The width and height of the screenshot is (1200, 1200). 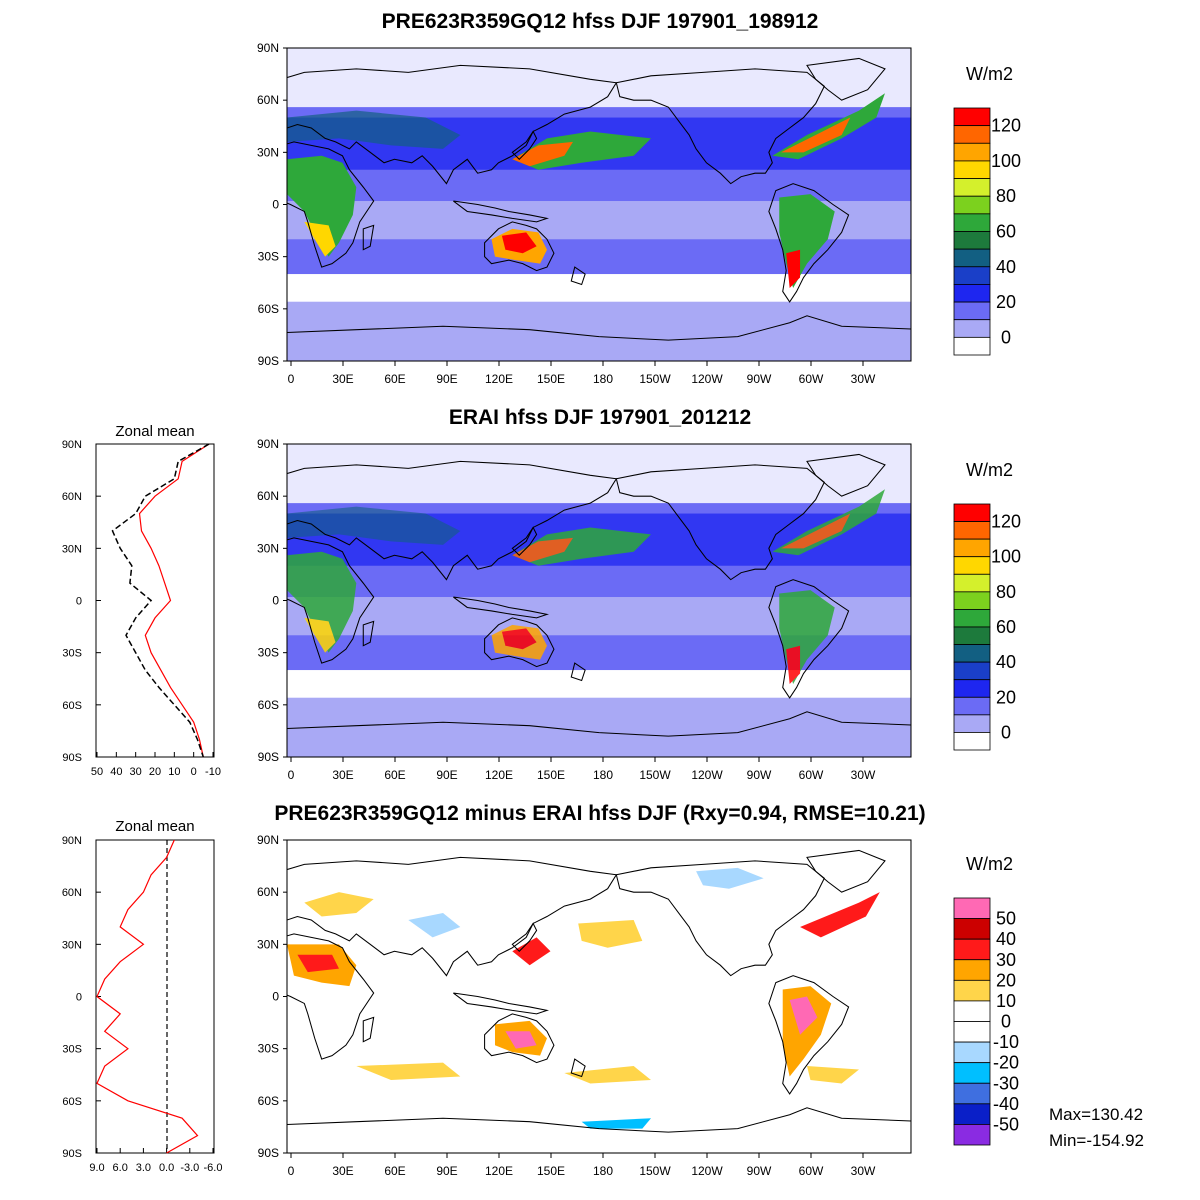 I want to click on colorbar-erai: W/m2 120 100 80 60 40 20 0, so click(x=987, y=605).